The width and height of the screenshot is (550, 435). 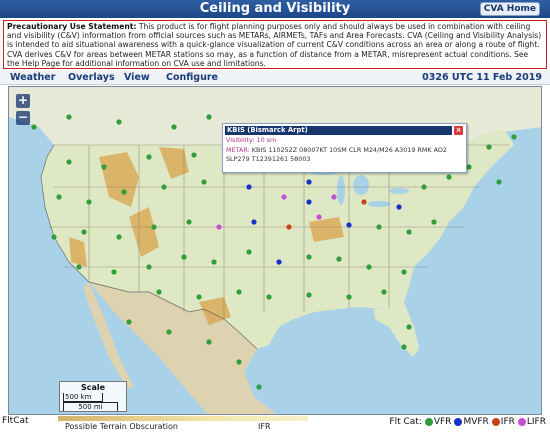 What do you see at coordinates (251, 140) in the screenshot?
I see `popup-visibility: Visibility: 10 sm` at bounding box center [251, 140].